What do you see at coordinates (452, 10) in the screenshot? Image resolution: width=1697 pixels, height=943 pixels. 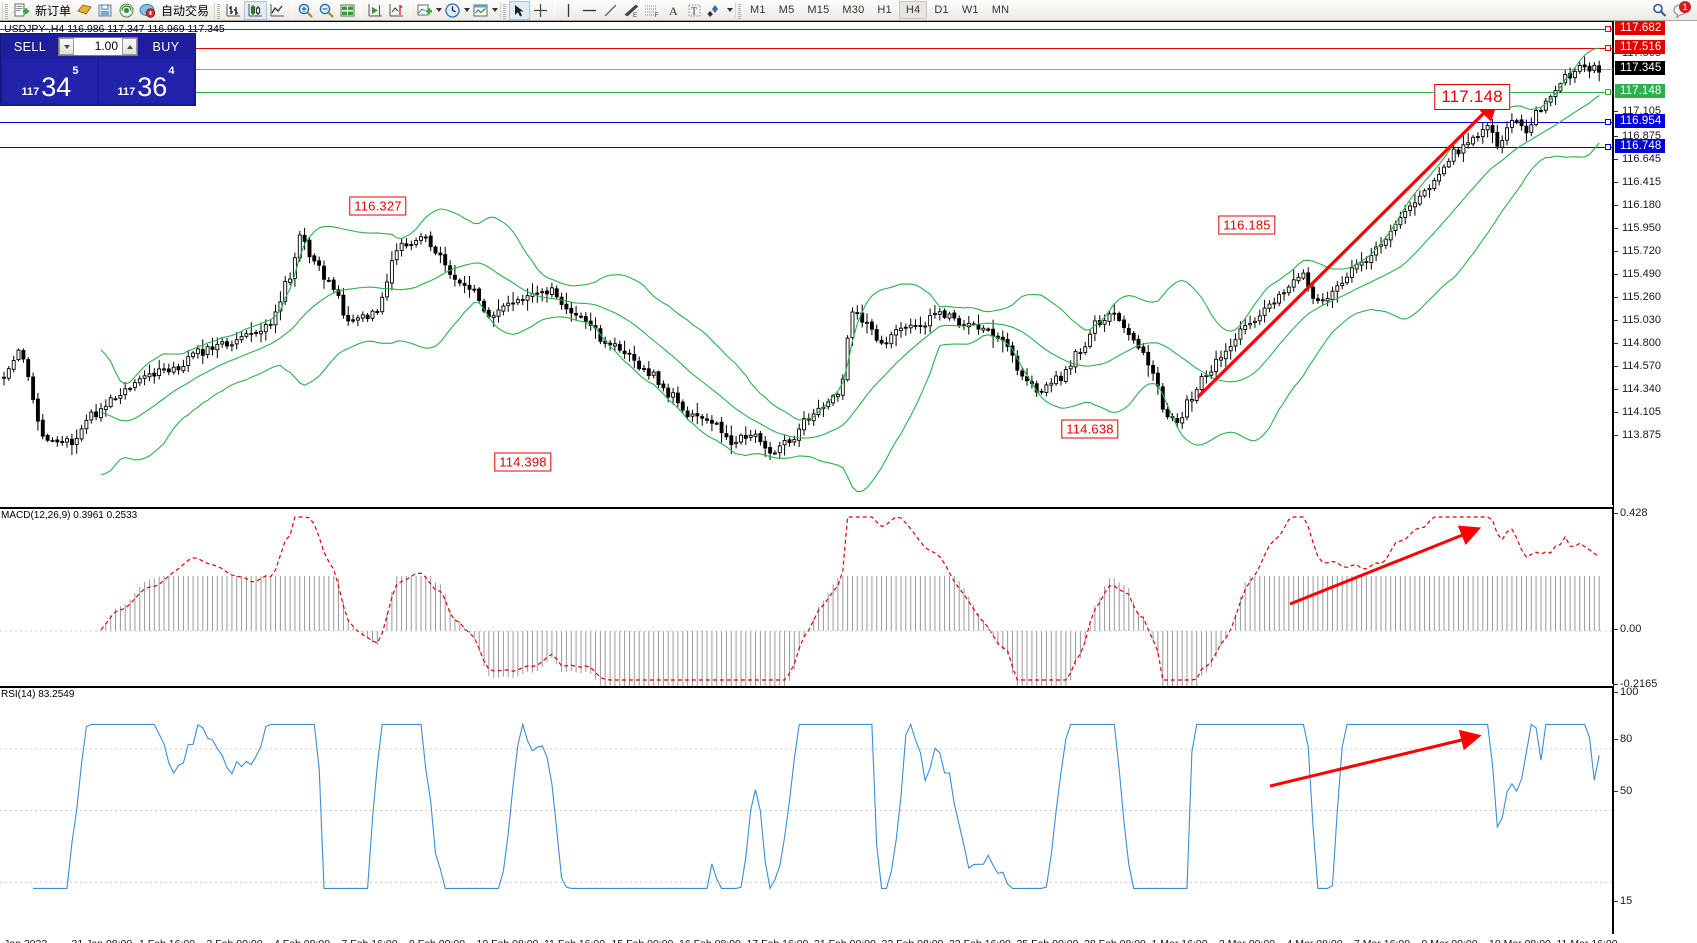 I see `period-icon` at bounding box center [452, 10].